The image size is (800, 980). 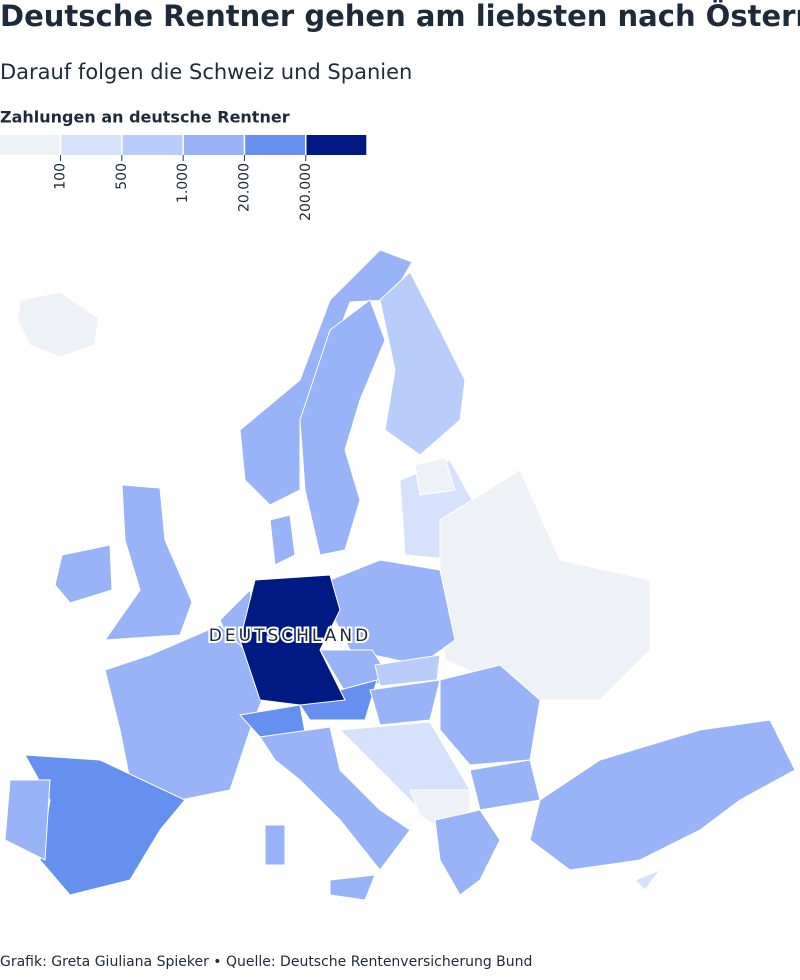 What do you see at coordinates (61, 176) in the screenshot?
I see `legend-tick-label: 100` at bounding box center [61, 176].